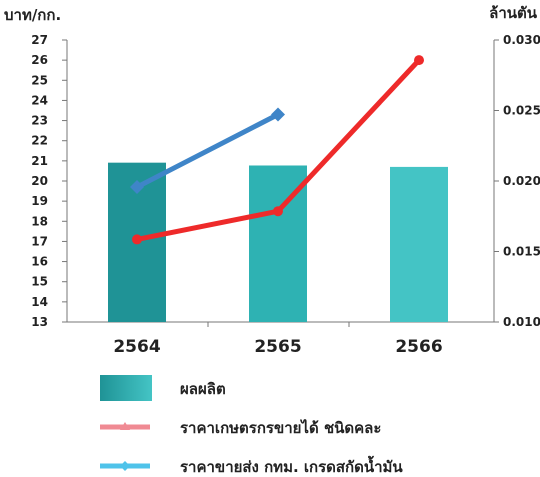 The height and width of the screenshot is (477, 540). I want to click on right-tick-label: 0.025, so click(521, 111).